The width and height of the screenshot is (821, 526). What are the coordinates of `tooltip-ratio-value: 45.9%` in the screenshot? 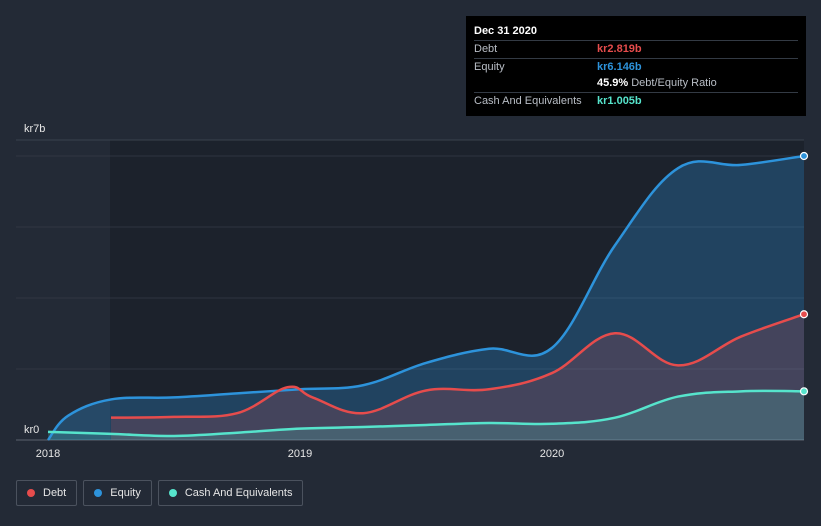 It's located at (613, 83).